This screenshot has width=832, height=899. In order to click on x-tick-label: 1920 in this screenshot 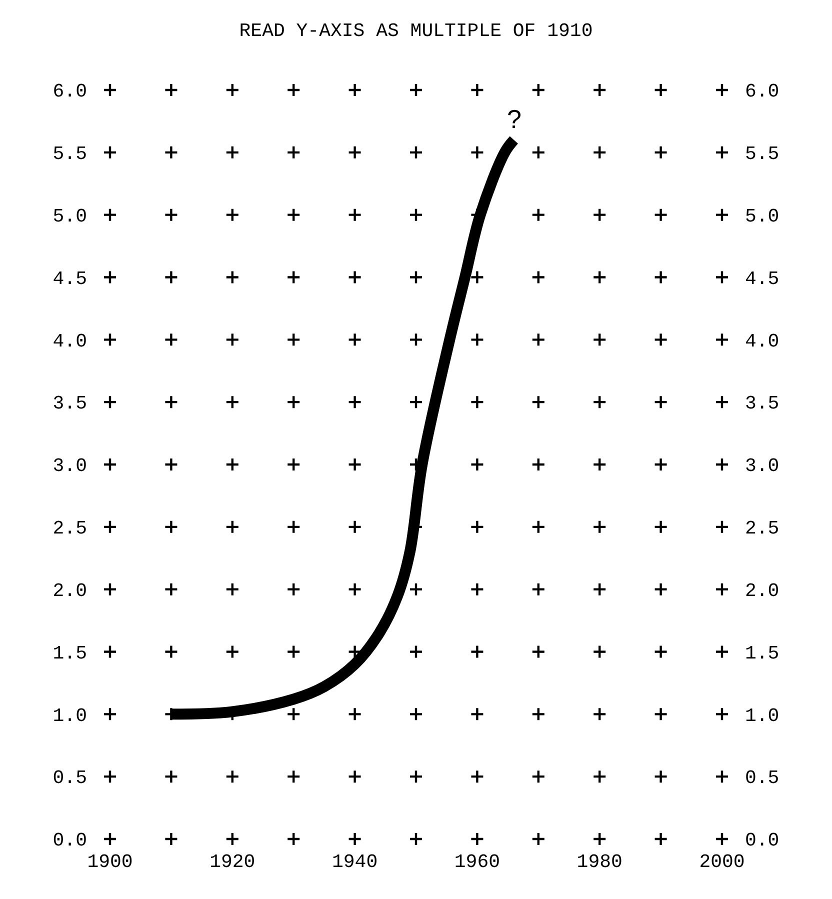, I will do `click(233, 862)`.